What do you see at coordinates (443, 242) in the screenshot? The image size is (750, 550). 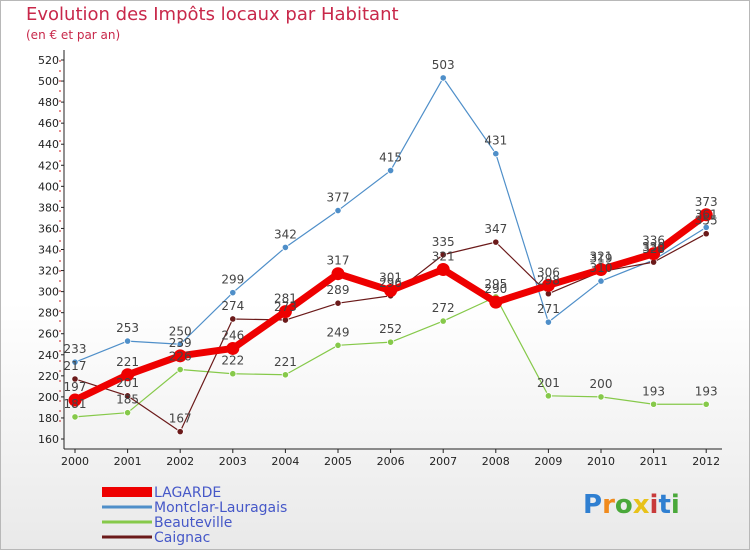 I see `data-label: 335` at bounding box center [443, 242].